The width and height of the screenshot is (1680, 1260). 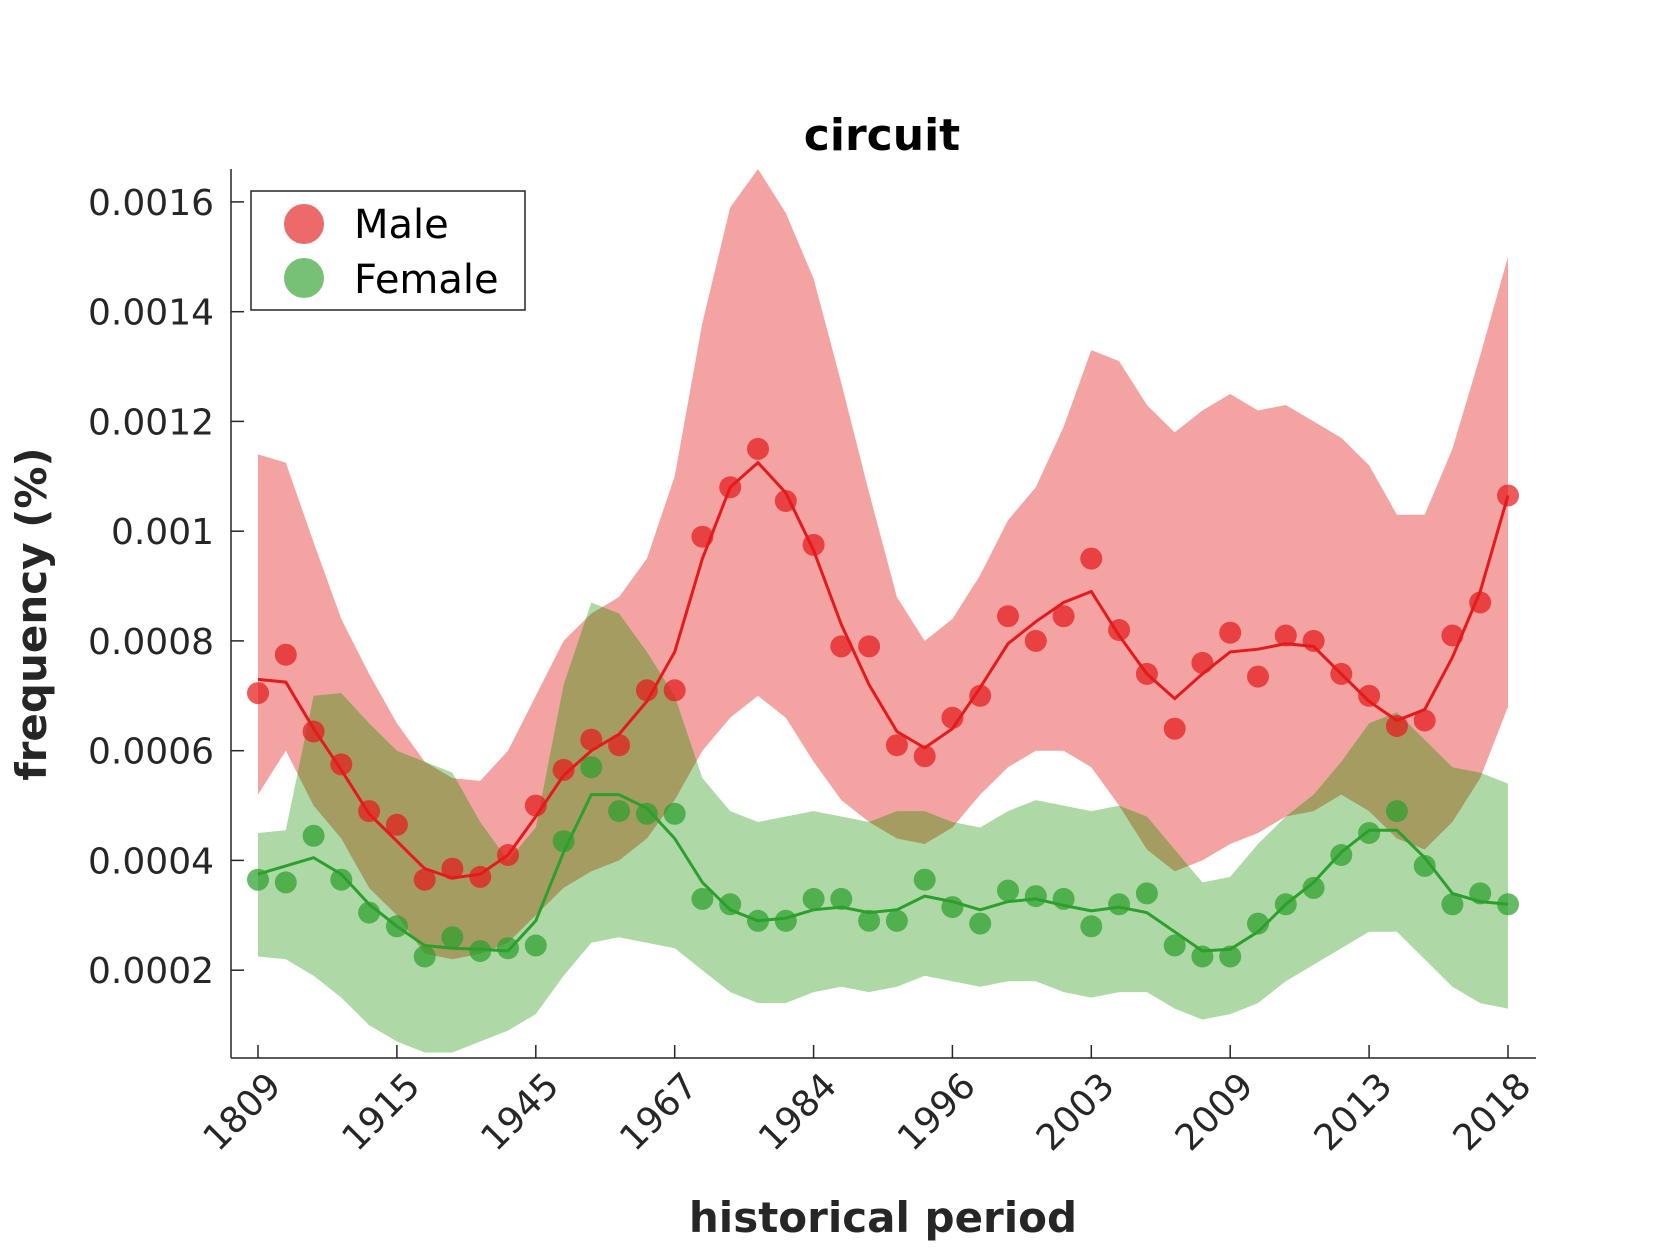 What do you see at coordinates (151, 422) in the screenshot?
I see `y-tick-label: 0.0012` at bounding box center [151, 422].